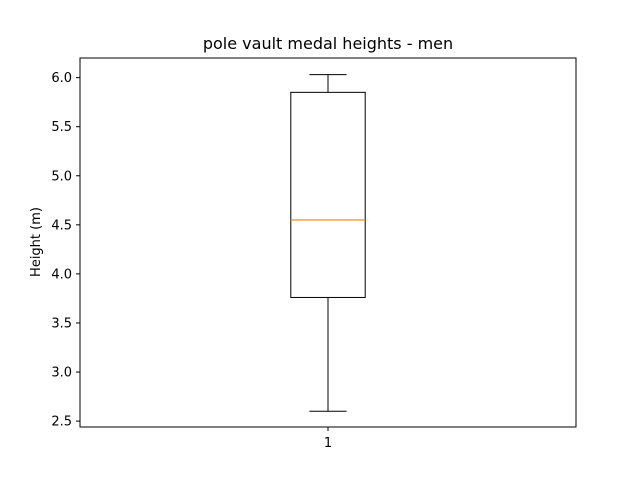  I want to click on y-tick-label: 6.0, so click(61, 78).